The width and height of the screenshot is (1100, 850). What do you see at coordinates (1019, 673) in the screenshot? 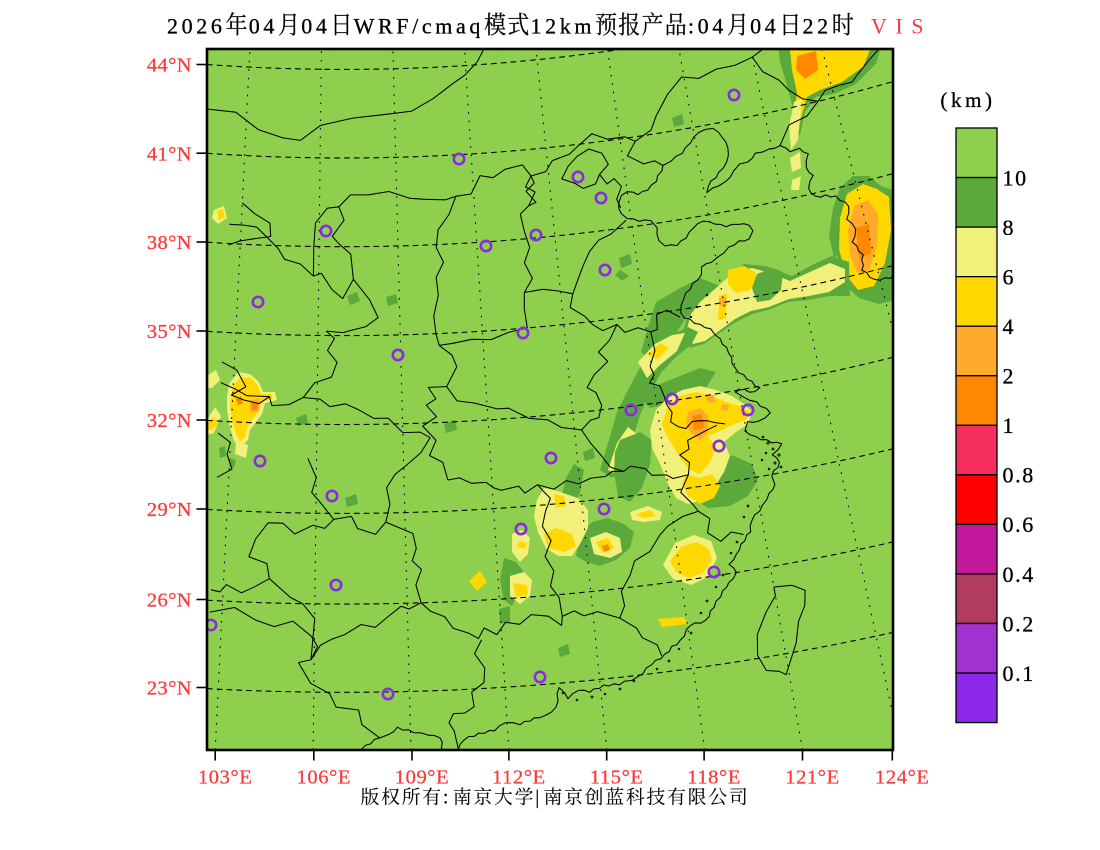
I see `svg-text: 0.1` at bounding box center [1019, 673].